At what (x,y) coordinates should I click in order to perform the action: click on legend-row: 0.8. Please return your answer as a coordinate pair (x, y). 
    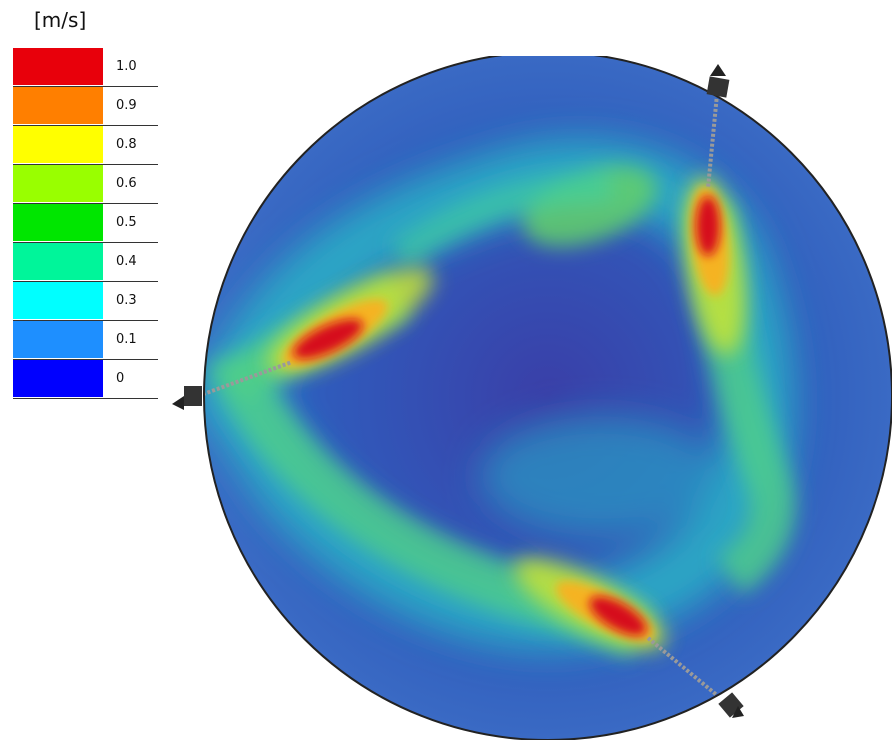
    Looking at the image, I should click on (85, 145).